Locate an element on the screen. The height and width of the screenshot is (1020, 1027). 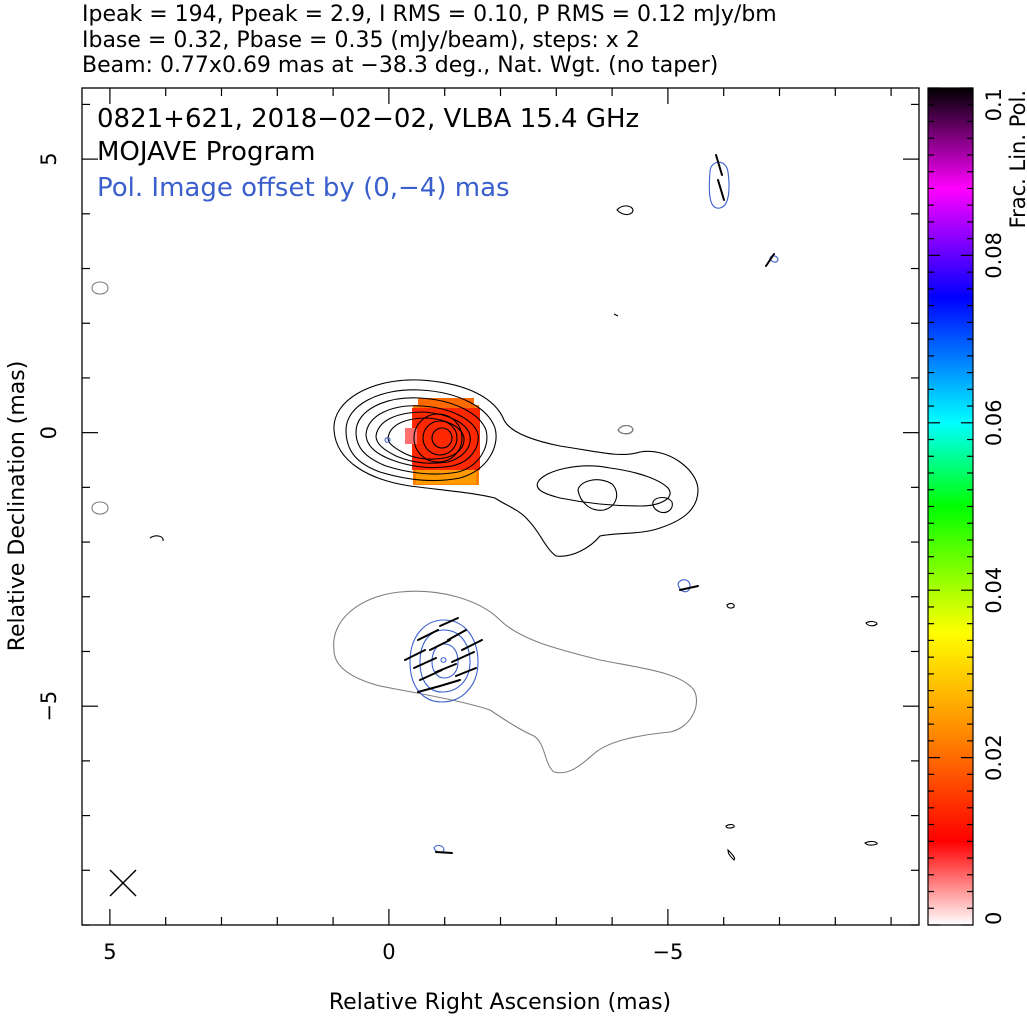
colorbar is located at coordinates (950, 506).